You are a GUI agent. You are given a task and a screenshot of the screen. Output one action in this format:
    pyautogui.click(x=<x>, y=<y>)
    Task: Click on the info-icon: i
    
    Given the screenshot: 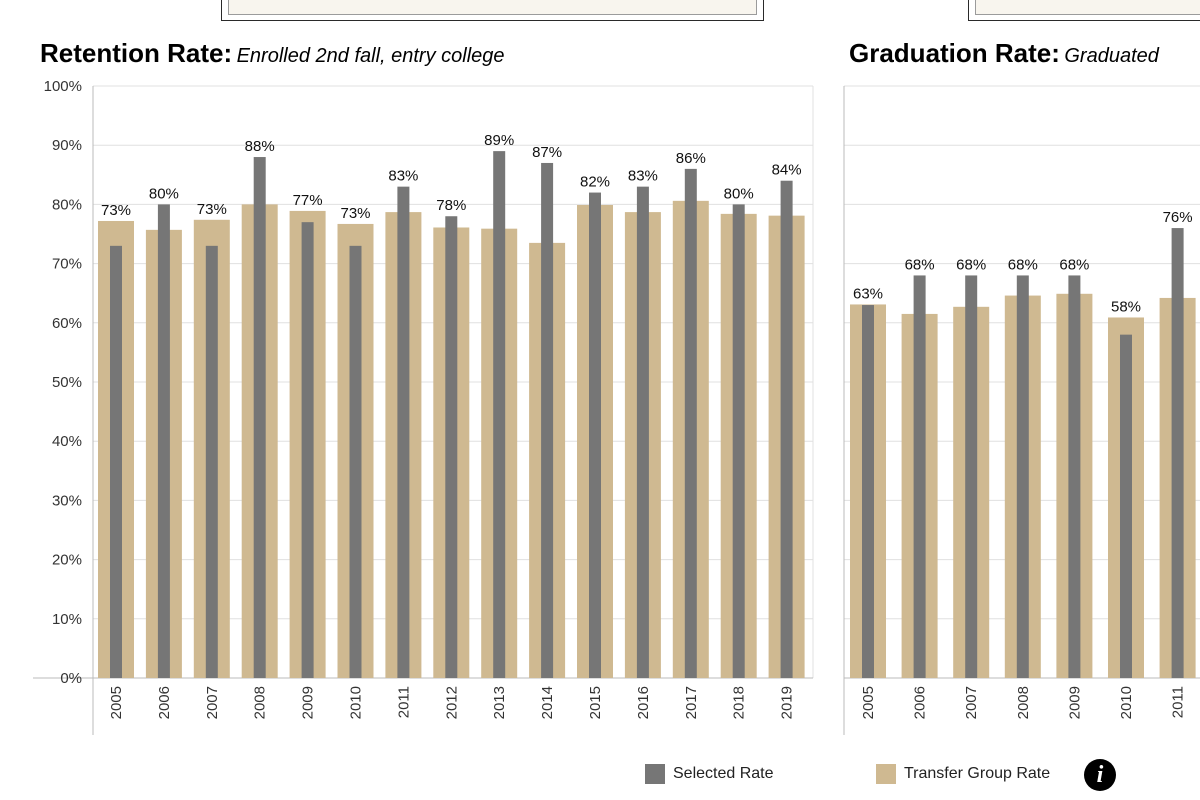 What is the action you would take?
    pyautogui.click(x=1100, y=775)
    